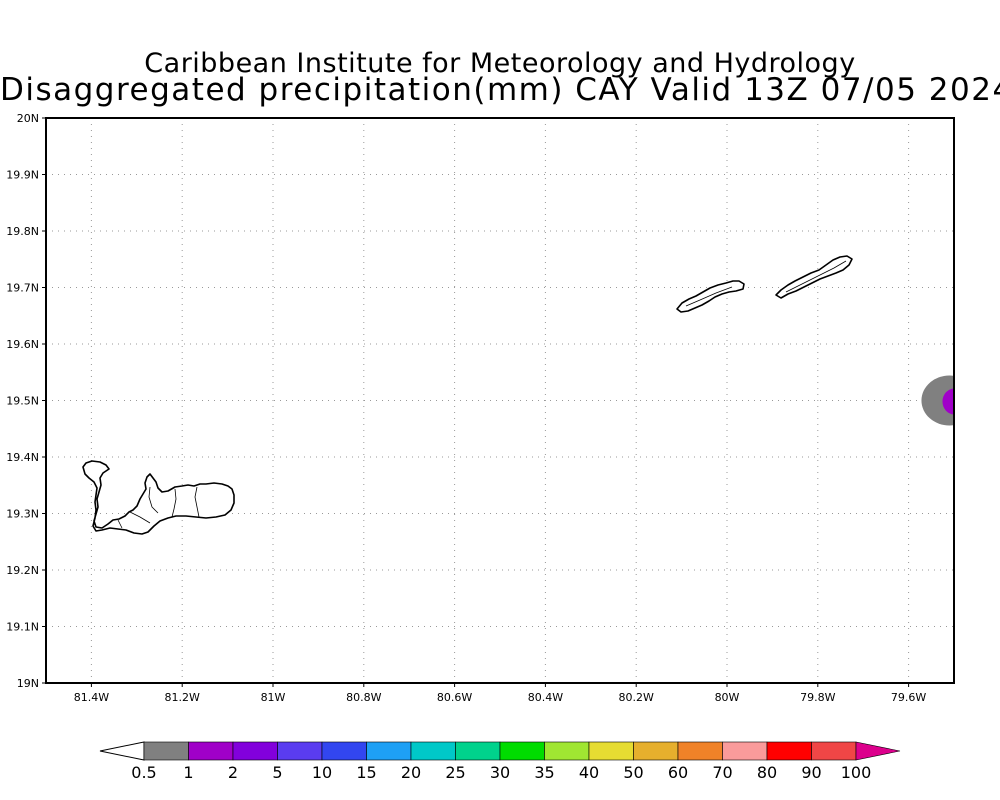 This screenshot has width=1000, height=800. What do you see at coordinates (182, 697) in the screenshot?
I see `x-tick-label: 81.2W` at bounding box center [182, 697].